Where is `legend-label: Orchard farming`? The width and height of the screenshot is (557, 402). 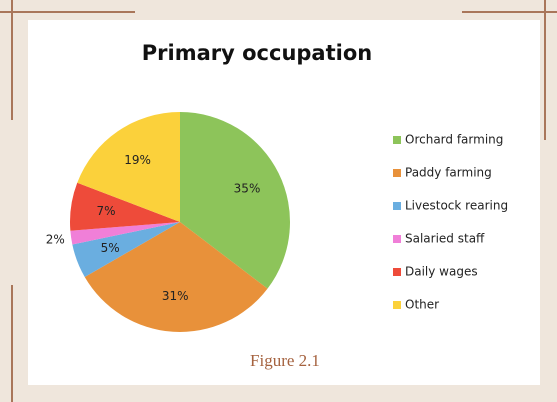
legend-label: Orchard farming is located at coordinates (454, 140).